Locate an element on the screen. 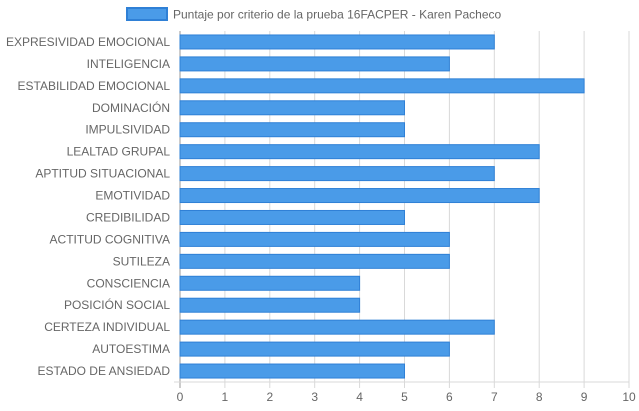  category-label: LEALTAD GRUPAL is located at coordinates (119, 152).